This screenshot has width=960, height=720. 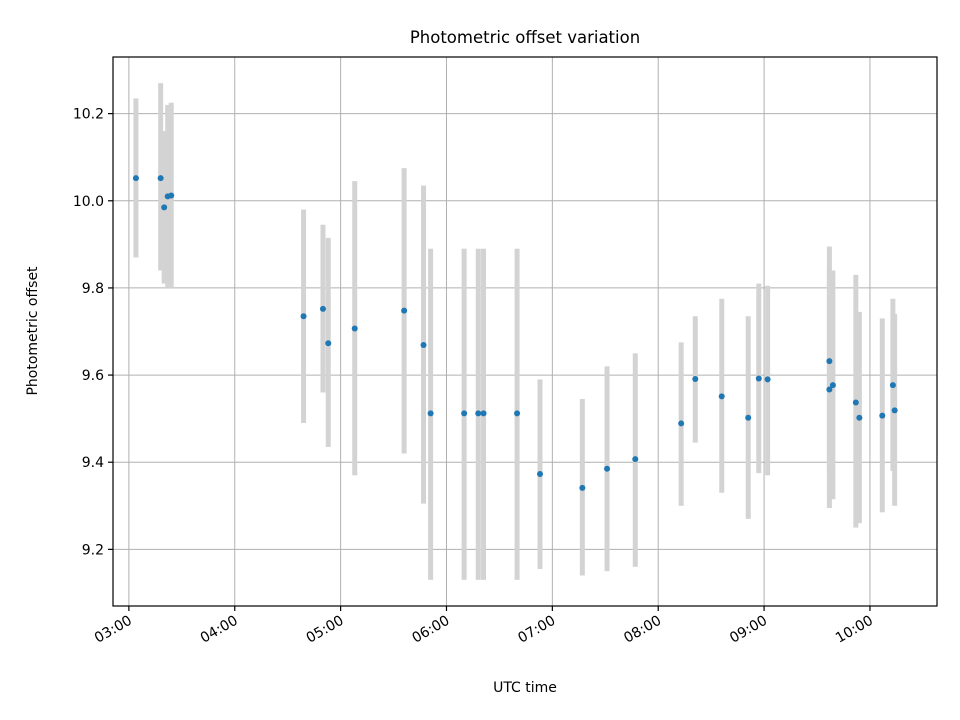 I want to click on x-tick-label: 08:00, so click(x=642, y=630).